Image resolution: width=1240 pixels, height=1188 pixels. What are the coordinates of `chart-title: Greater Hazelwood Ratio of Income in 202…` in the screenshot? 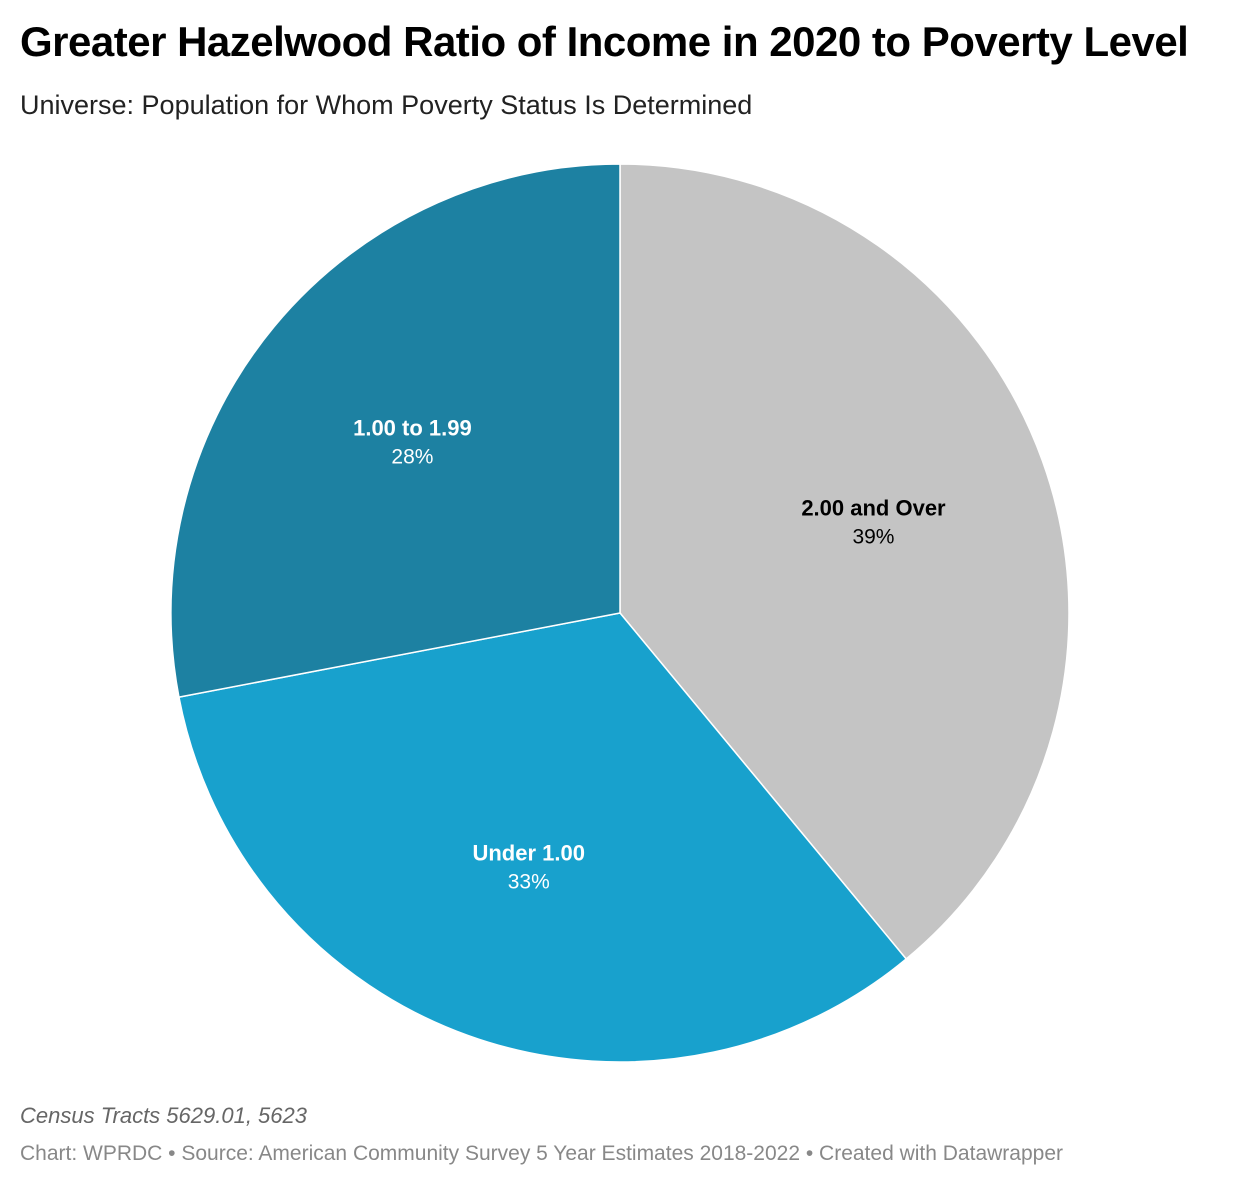 It's located at (604, 41).